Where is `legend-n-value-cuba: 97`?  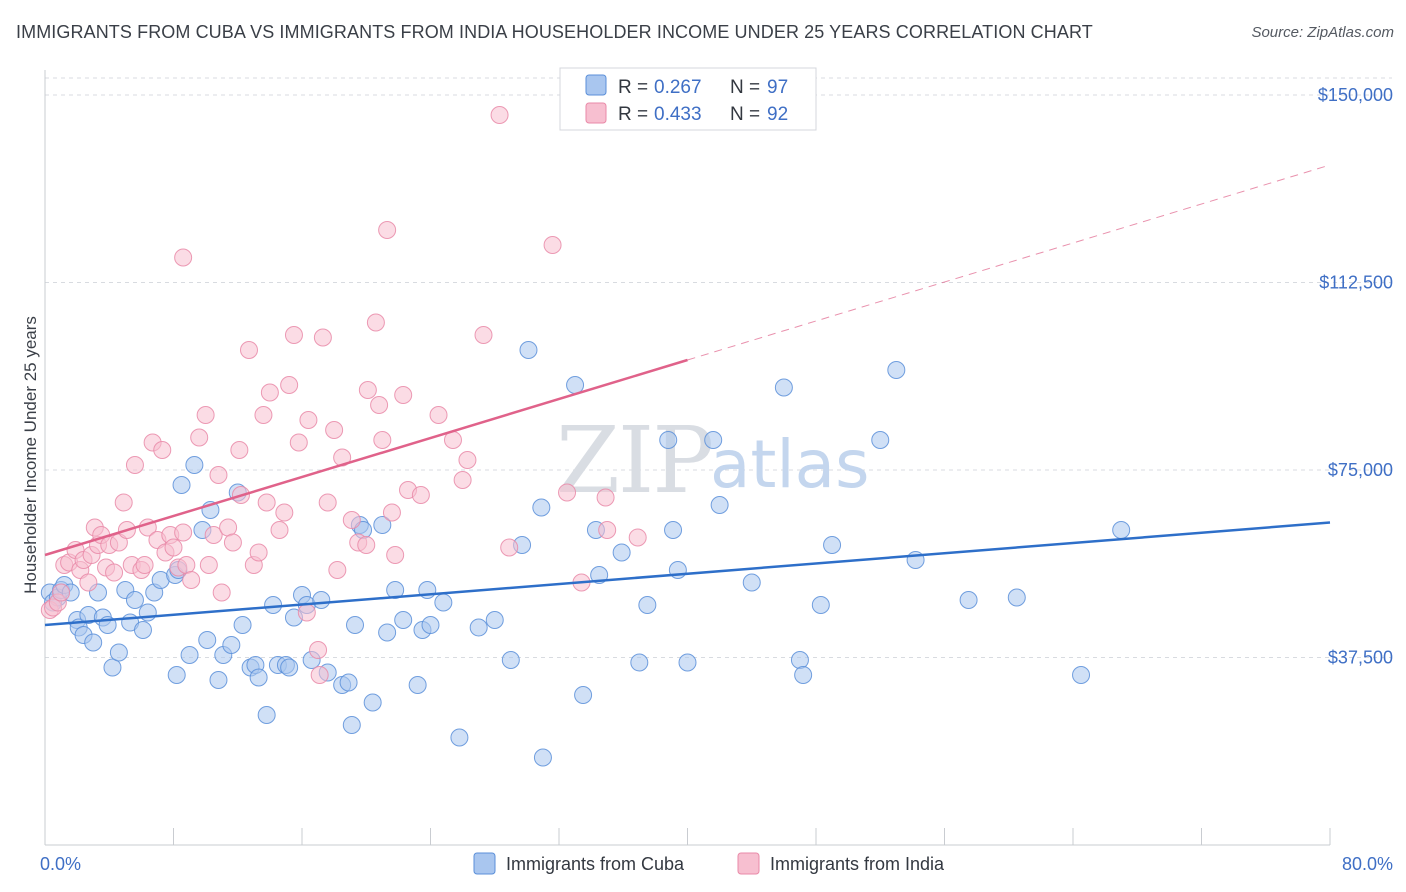
legend-n-value-cuba: 97 is located at coordinates (777, 87).